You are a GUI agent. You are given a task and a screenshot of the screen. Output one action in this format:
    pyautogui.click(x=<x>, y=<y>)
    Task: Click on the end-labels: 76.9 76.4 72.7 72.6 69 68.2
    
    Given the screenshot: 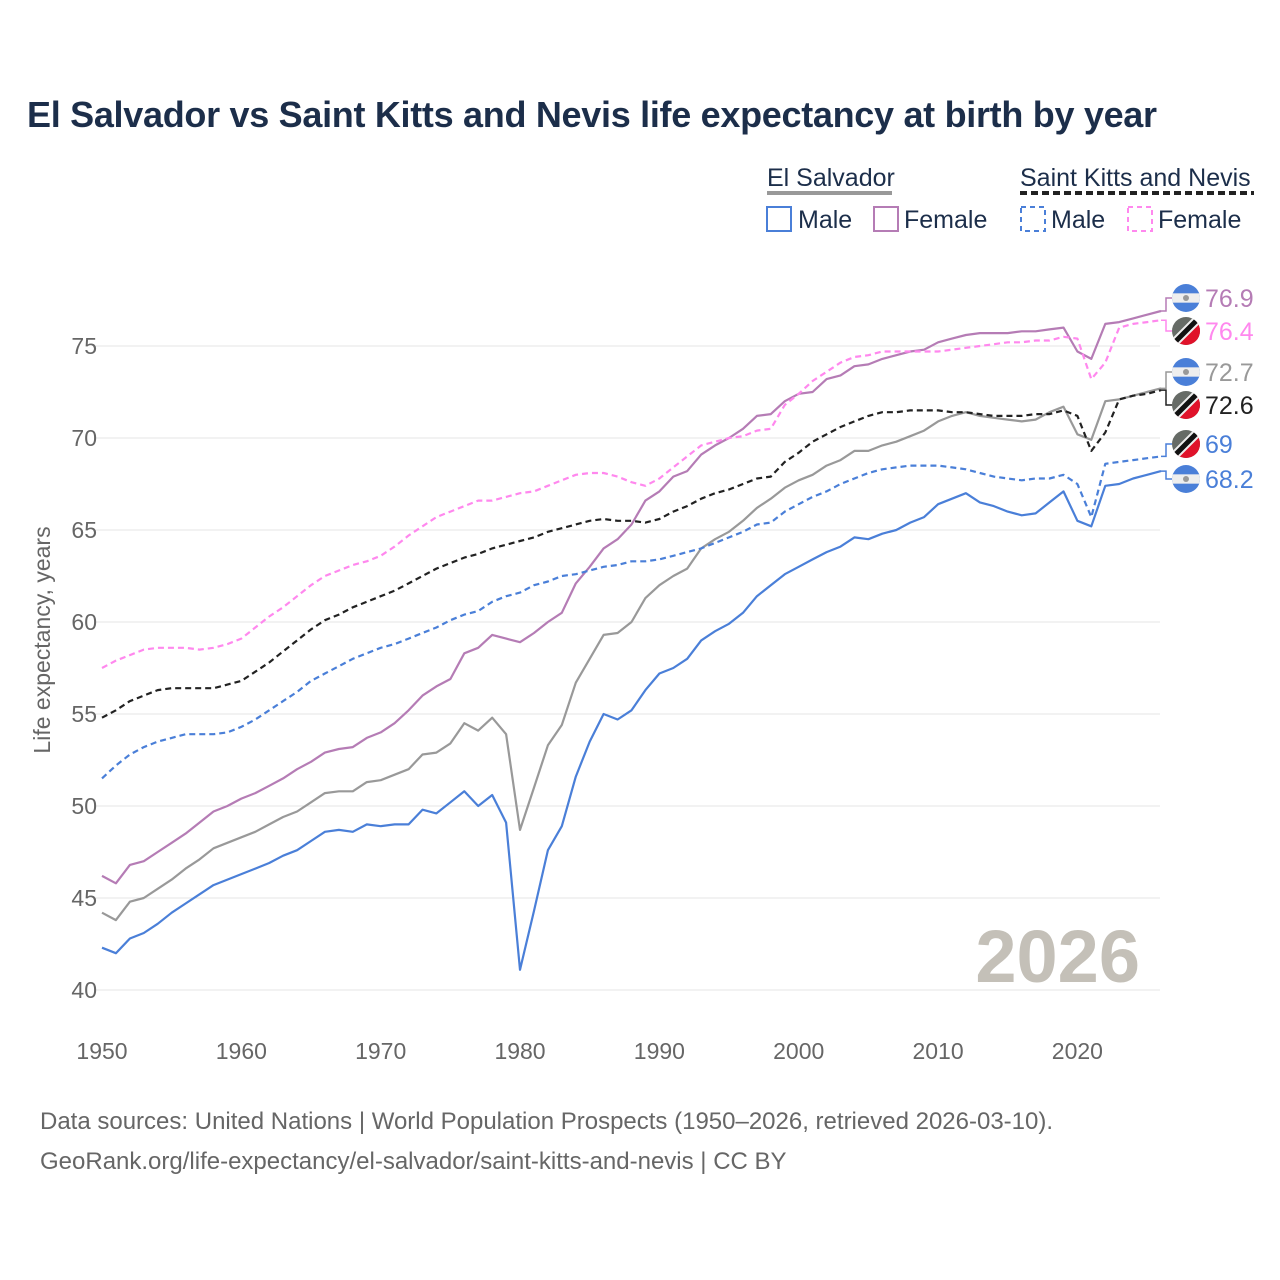 What is the action you would take?
    pyautogui.click(x=1207, y=389)
    